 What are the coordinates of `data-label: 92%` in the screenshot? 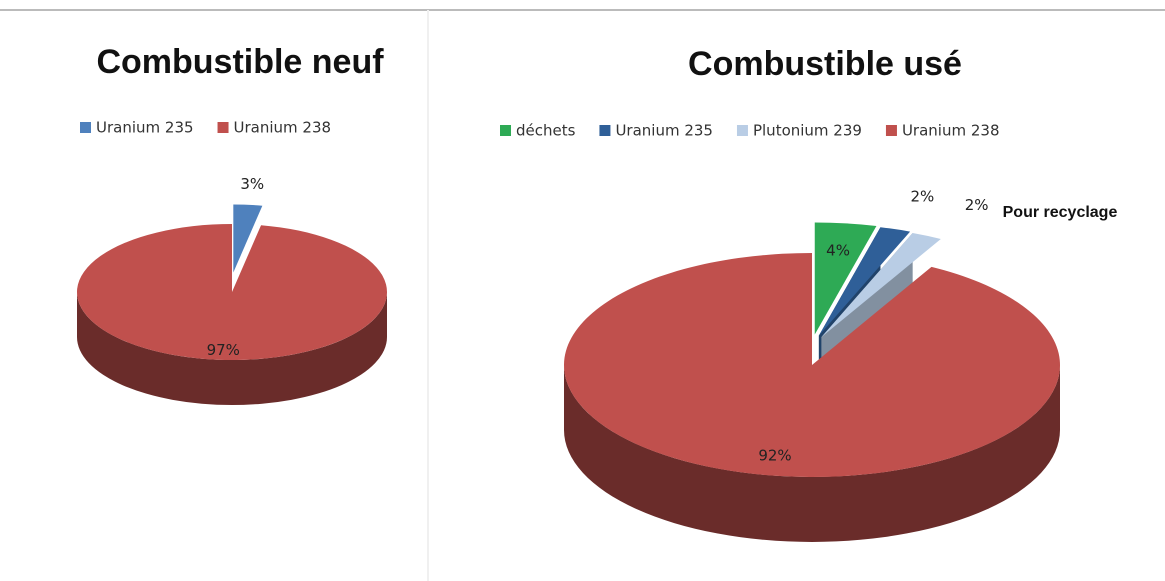 It's located at (774, 456).